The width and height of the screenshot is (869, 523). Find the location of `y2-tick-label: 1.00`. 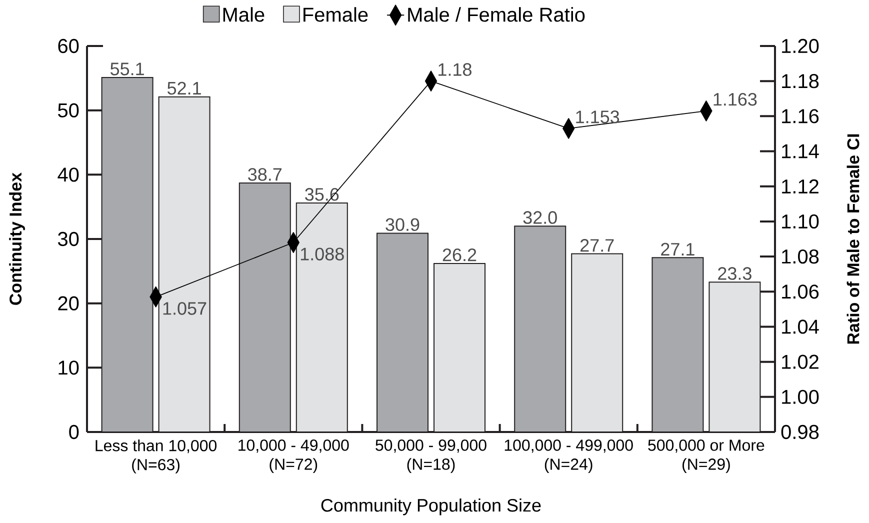

y2-tick-label: 1.00 is located at coordinates (800, 397).